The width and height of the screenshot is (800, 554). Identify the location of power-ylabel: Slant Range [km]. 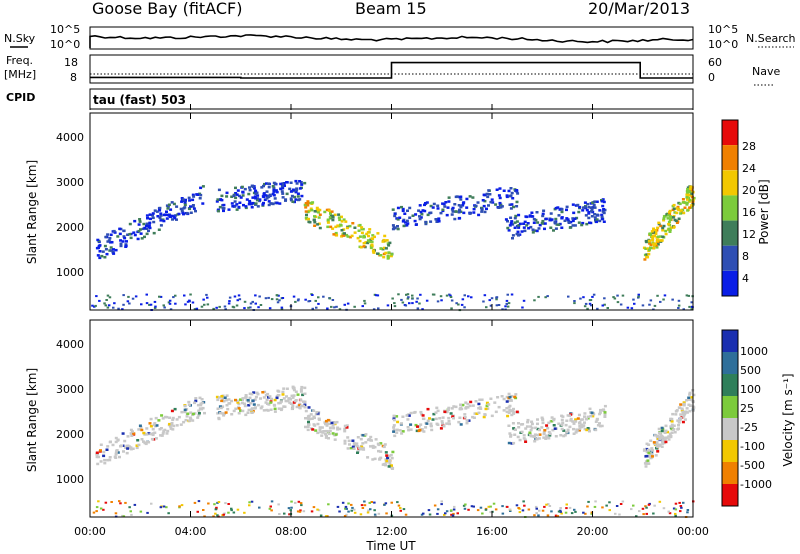
(32, 212).